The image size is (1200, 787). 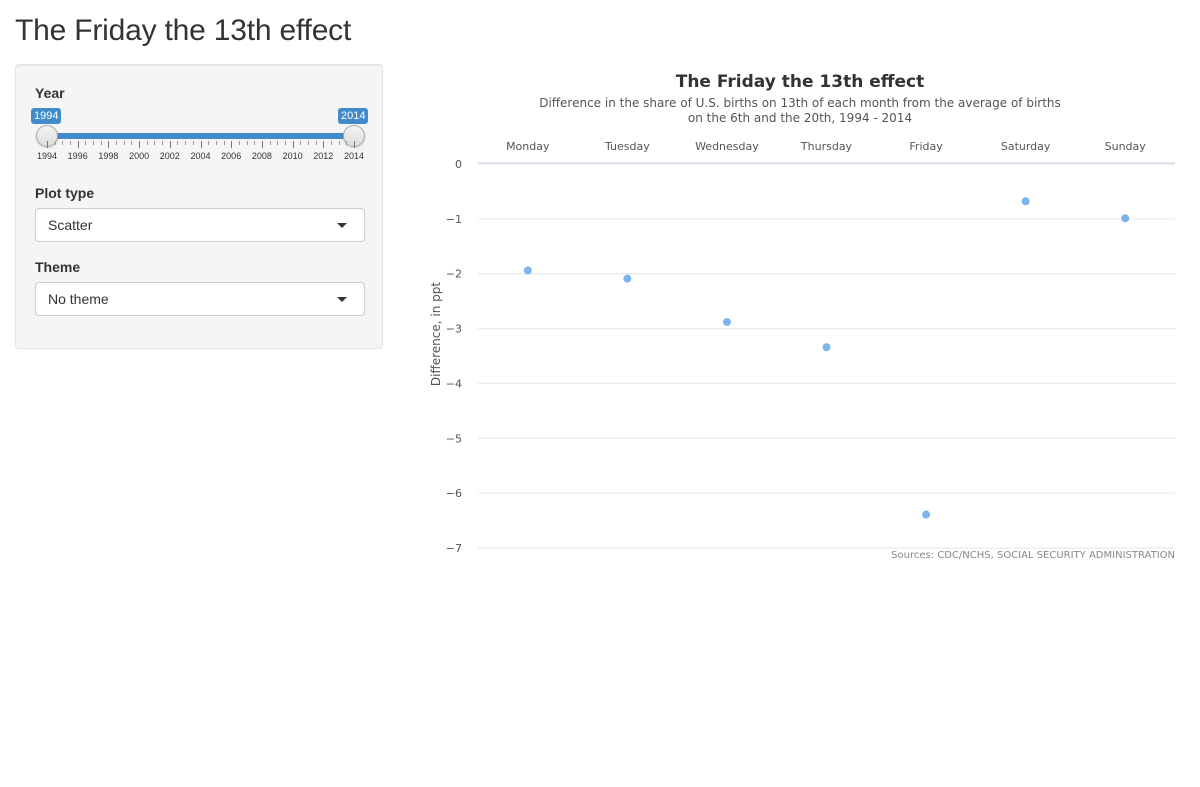 What do you see at coordinates (58, 267) in the screenshot?
I see `theme-label: Theme` at bounding box center [58, 267].